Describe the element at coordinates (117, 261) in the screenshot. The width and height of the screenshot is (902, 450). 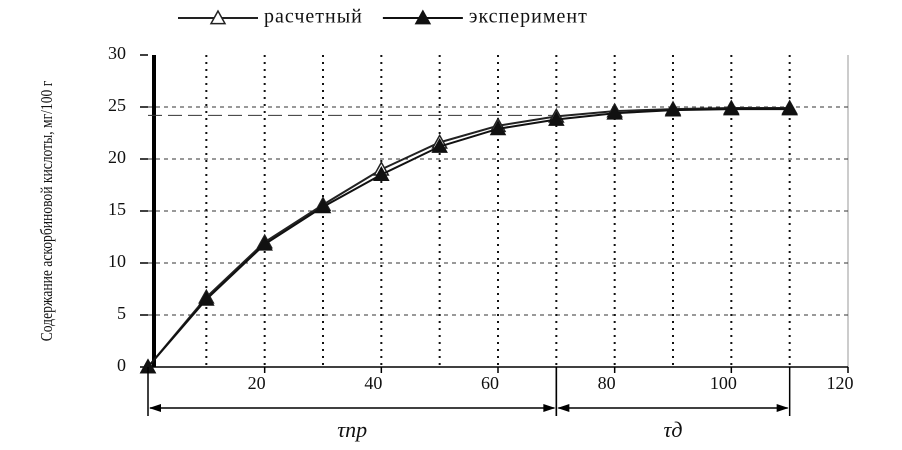
I see `y-tick-label: 10` at that location.